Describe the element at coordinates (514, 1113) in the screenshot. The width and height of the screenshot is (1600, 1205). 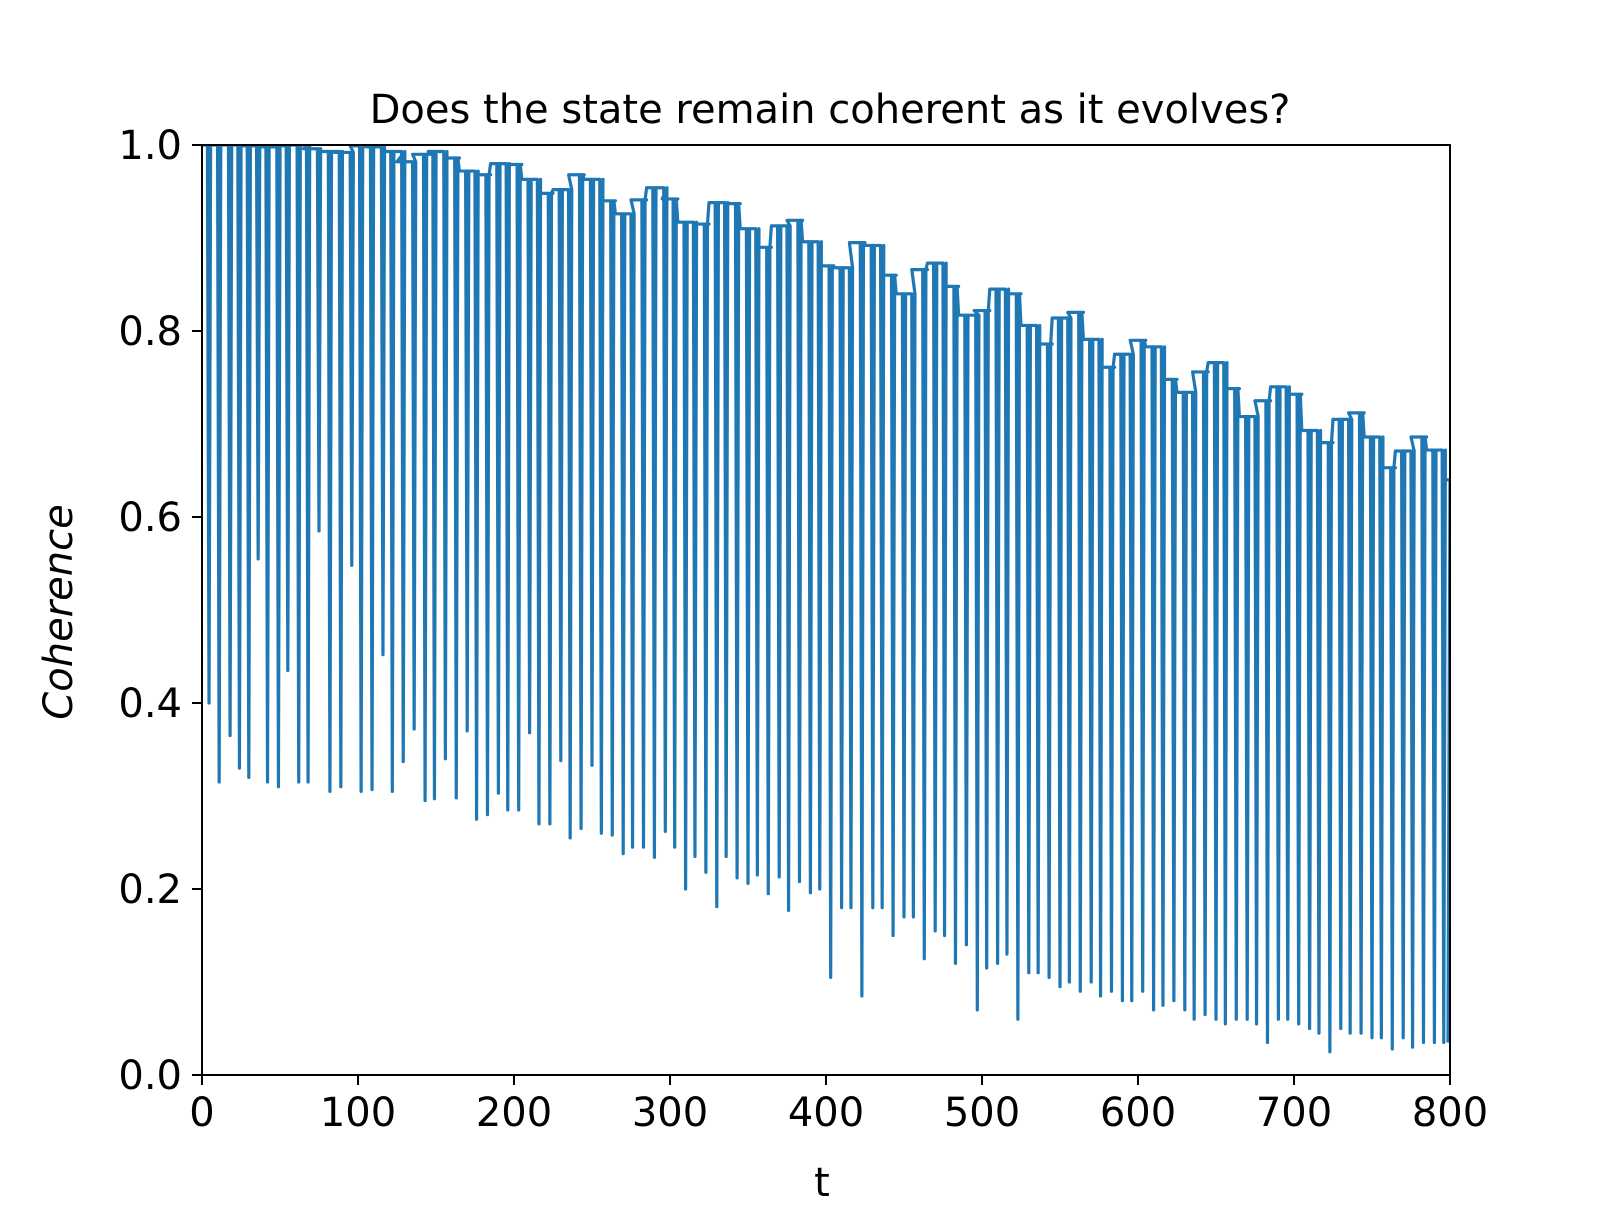
I see `x-tick-label: 200` at that location.